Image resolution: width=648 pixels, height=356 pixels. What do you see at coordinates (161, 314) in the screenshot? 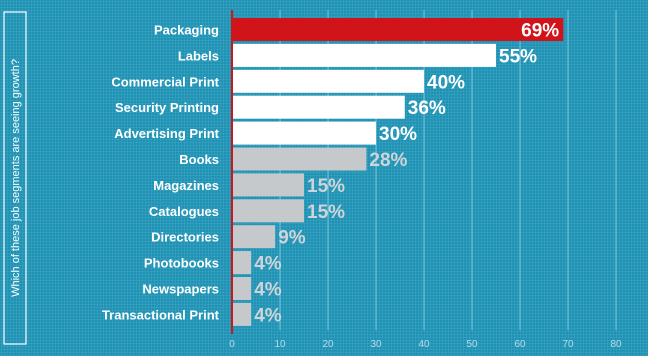
I see `category-label: Transactional Print` at bounding box center [161, 314].